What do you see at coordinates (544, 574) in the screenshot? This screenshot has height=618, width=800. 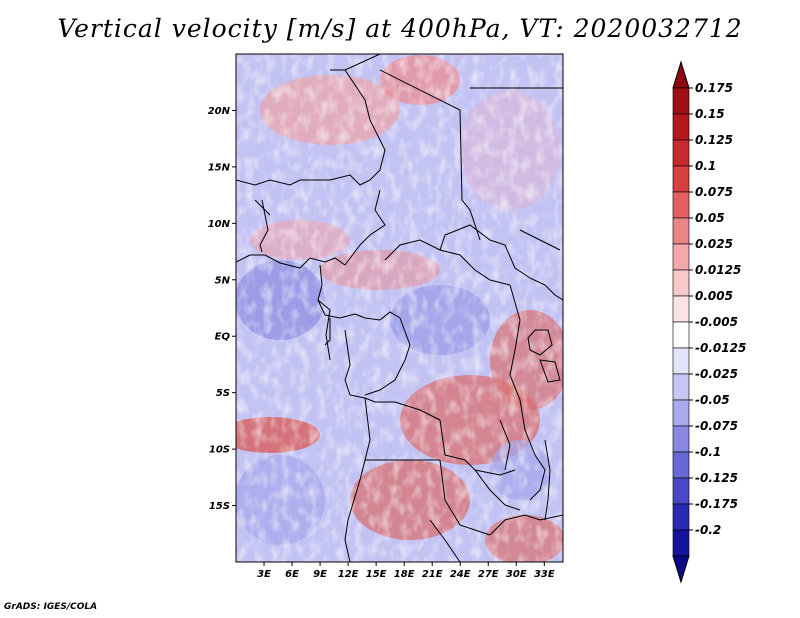 I see `lon-tick-label: 33E` at bounding box center [544, 574].